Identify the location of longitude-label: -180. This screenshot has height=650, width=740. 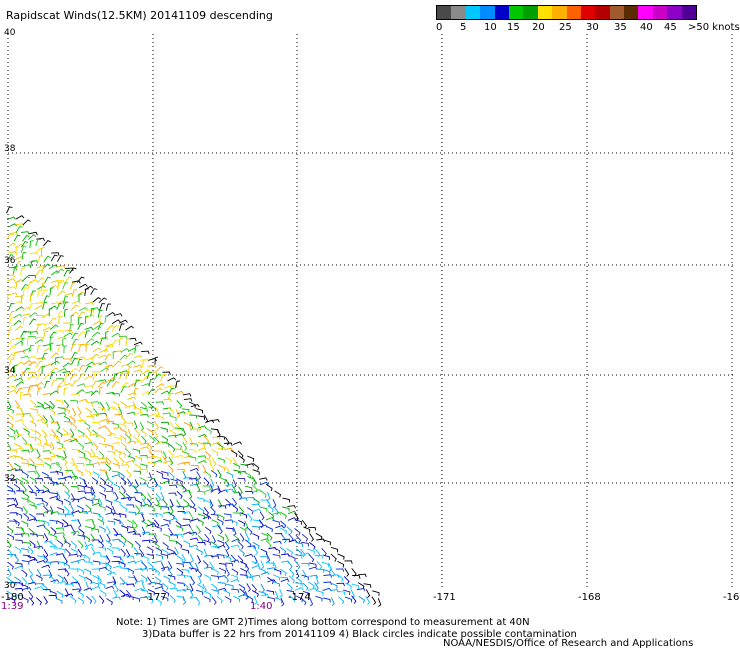
(12, 597).